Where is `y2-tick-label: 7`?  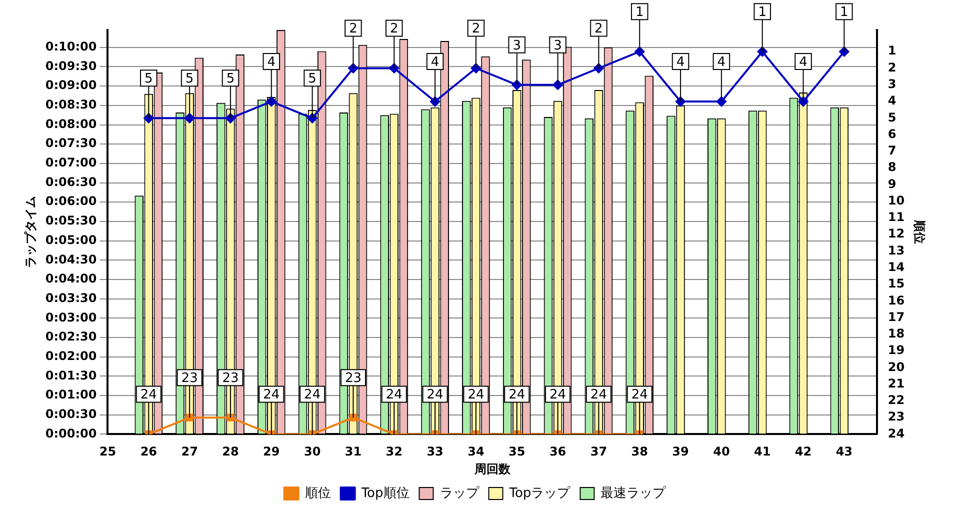 y2-tick-label: 7 is located at coordinates (892, 151).